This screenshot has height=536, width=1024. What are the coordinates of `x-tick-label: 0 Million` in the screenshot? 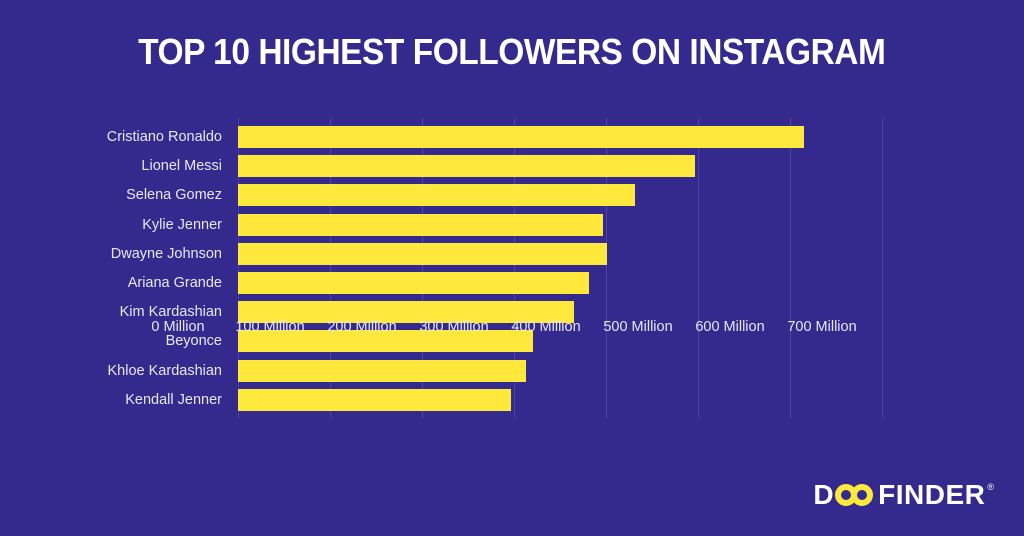 It's located at (178, 327).